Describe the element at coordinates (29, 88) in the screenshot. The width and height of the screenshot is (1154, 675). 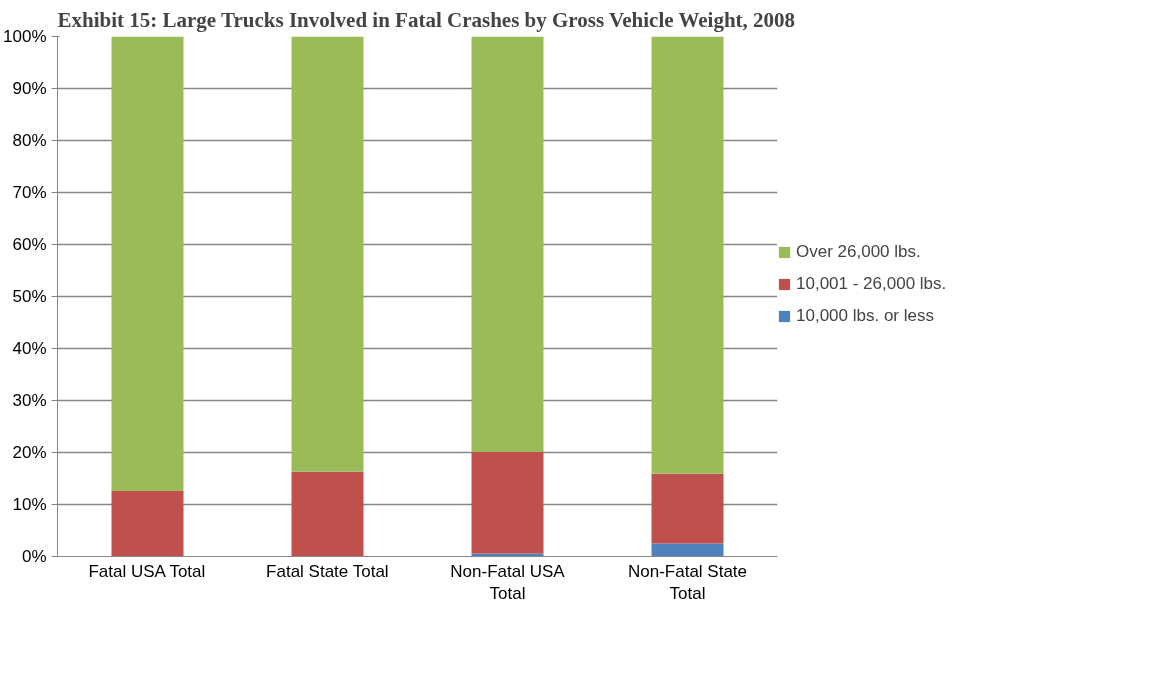
I see `y-tick-label: 90%` at that location.